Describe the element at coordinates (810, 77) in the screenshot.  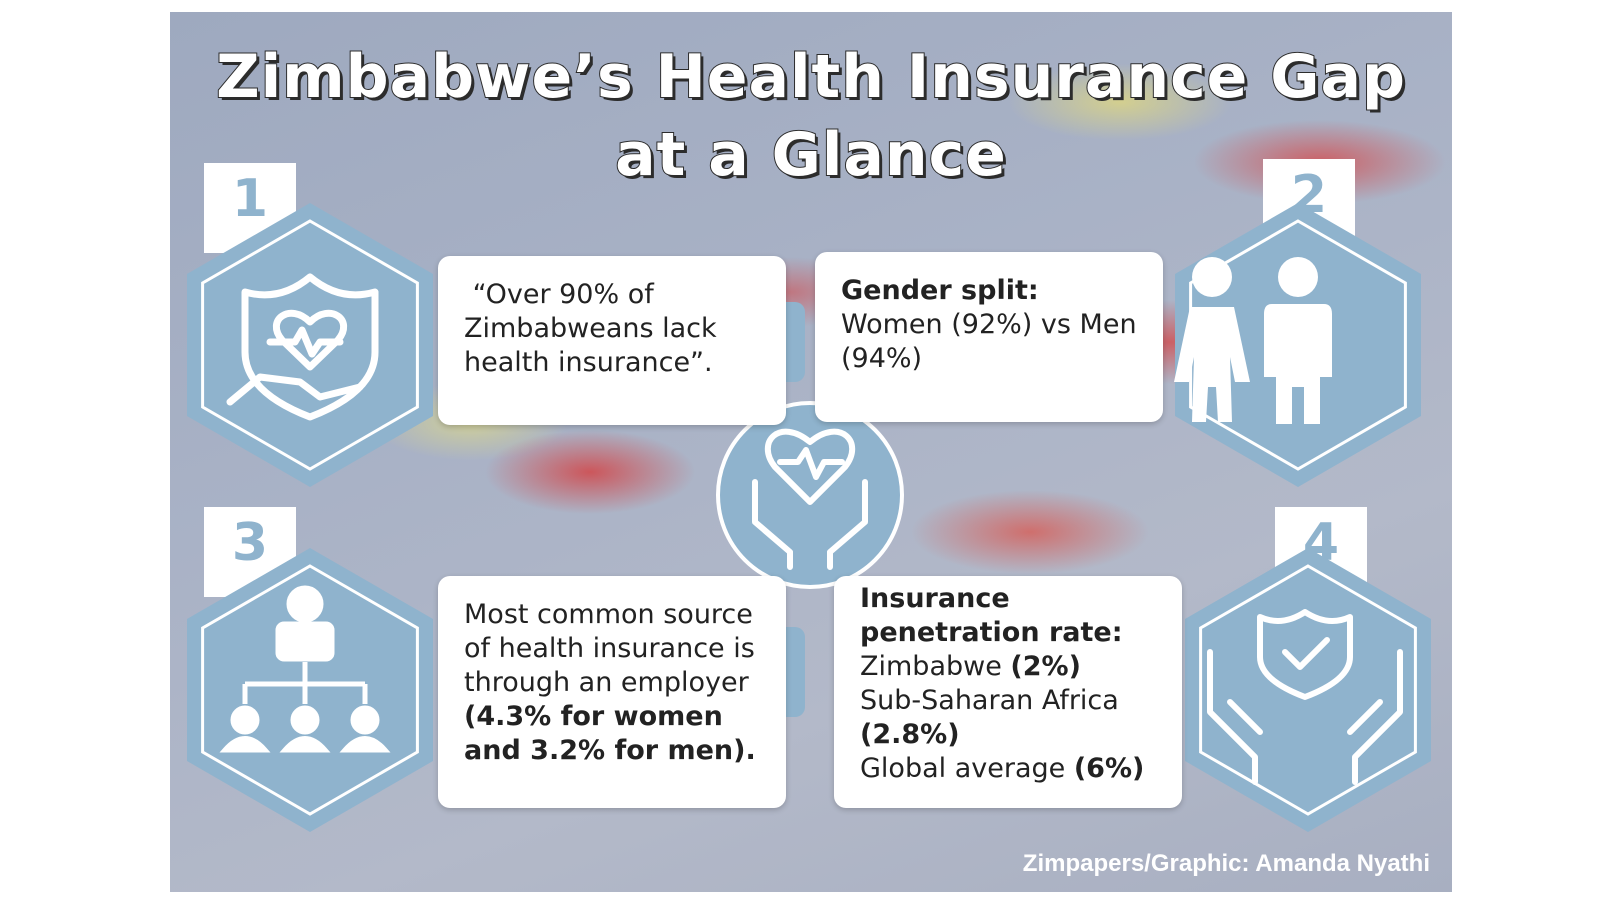
I see `title-line: Zimbabwe’s Health Insurance Gap` at that location.